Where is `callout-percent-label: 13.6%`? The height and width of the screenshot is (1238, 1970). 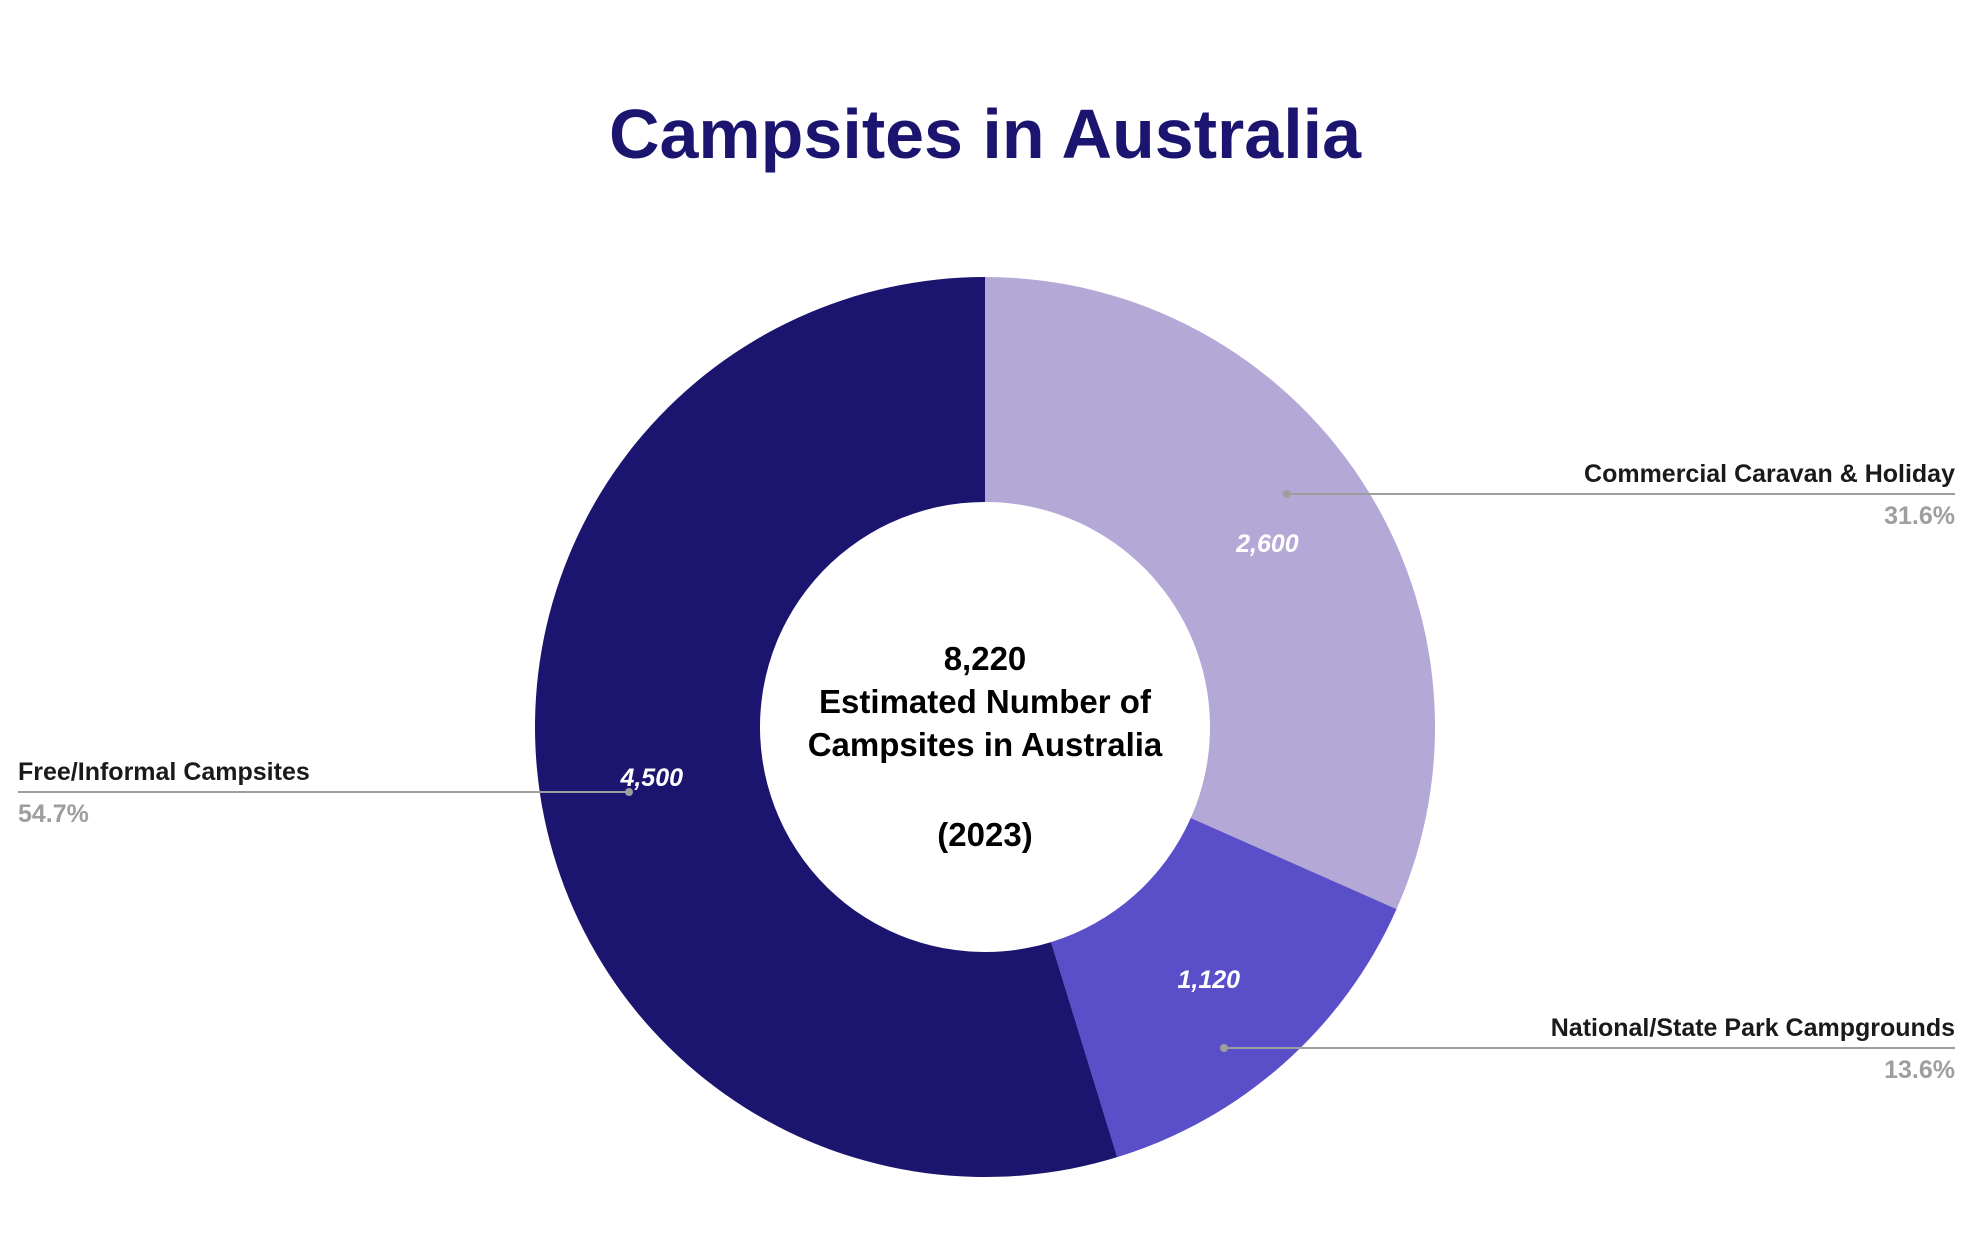 callout-percent-label: 13.6% is located at coordinates (1919, 1070).